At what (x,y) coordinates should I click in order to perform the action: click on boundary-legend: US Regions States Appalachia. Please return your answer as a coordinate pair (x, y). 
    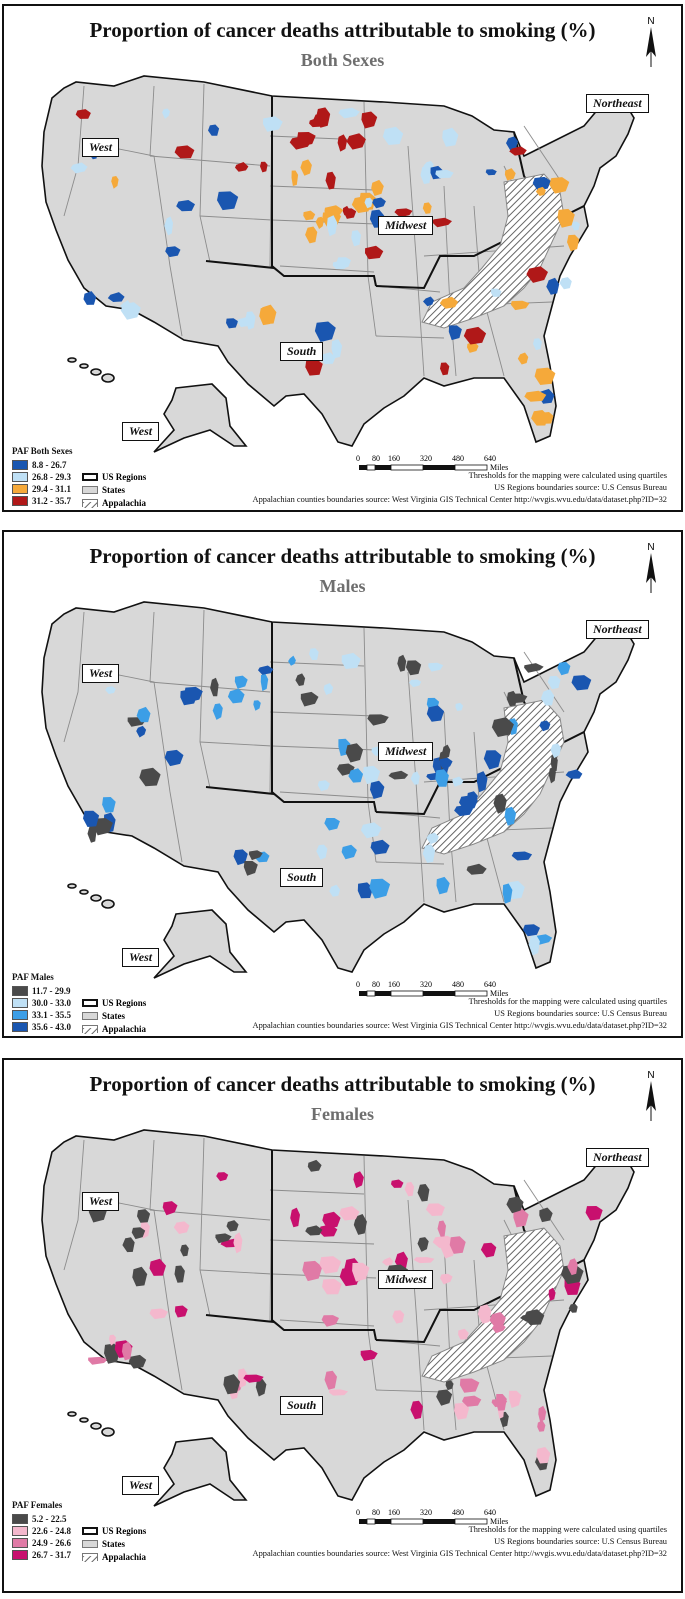
    Looking at the image, I should click on (114, 1015).